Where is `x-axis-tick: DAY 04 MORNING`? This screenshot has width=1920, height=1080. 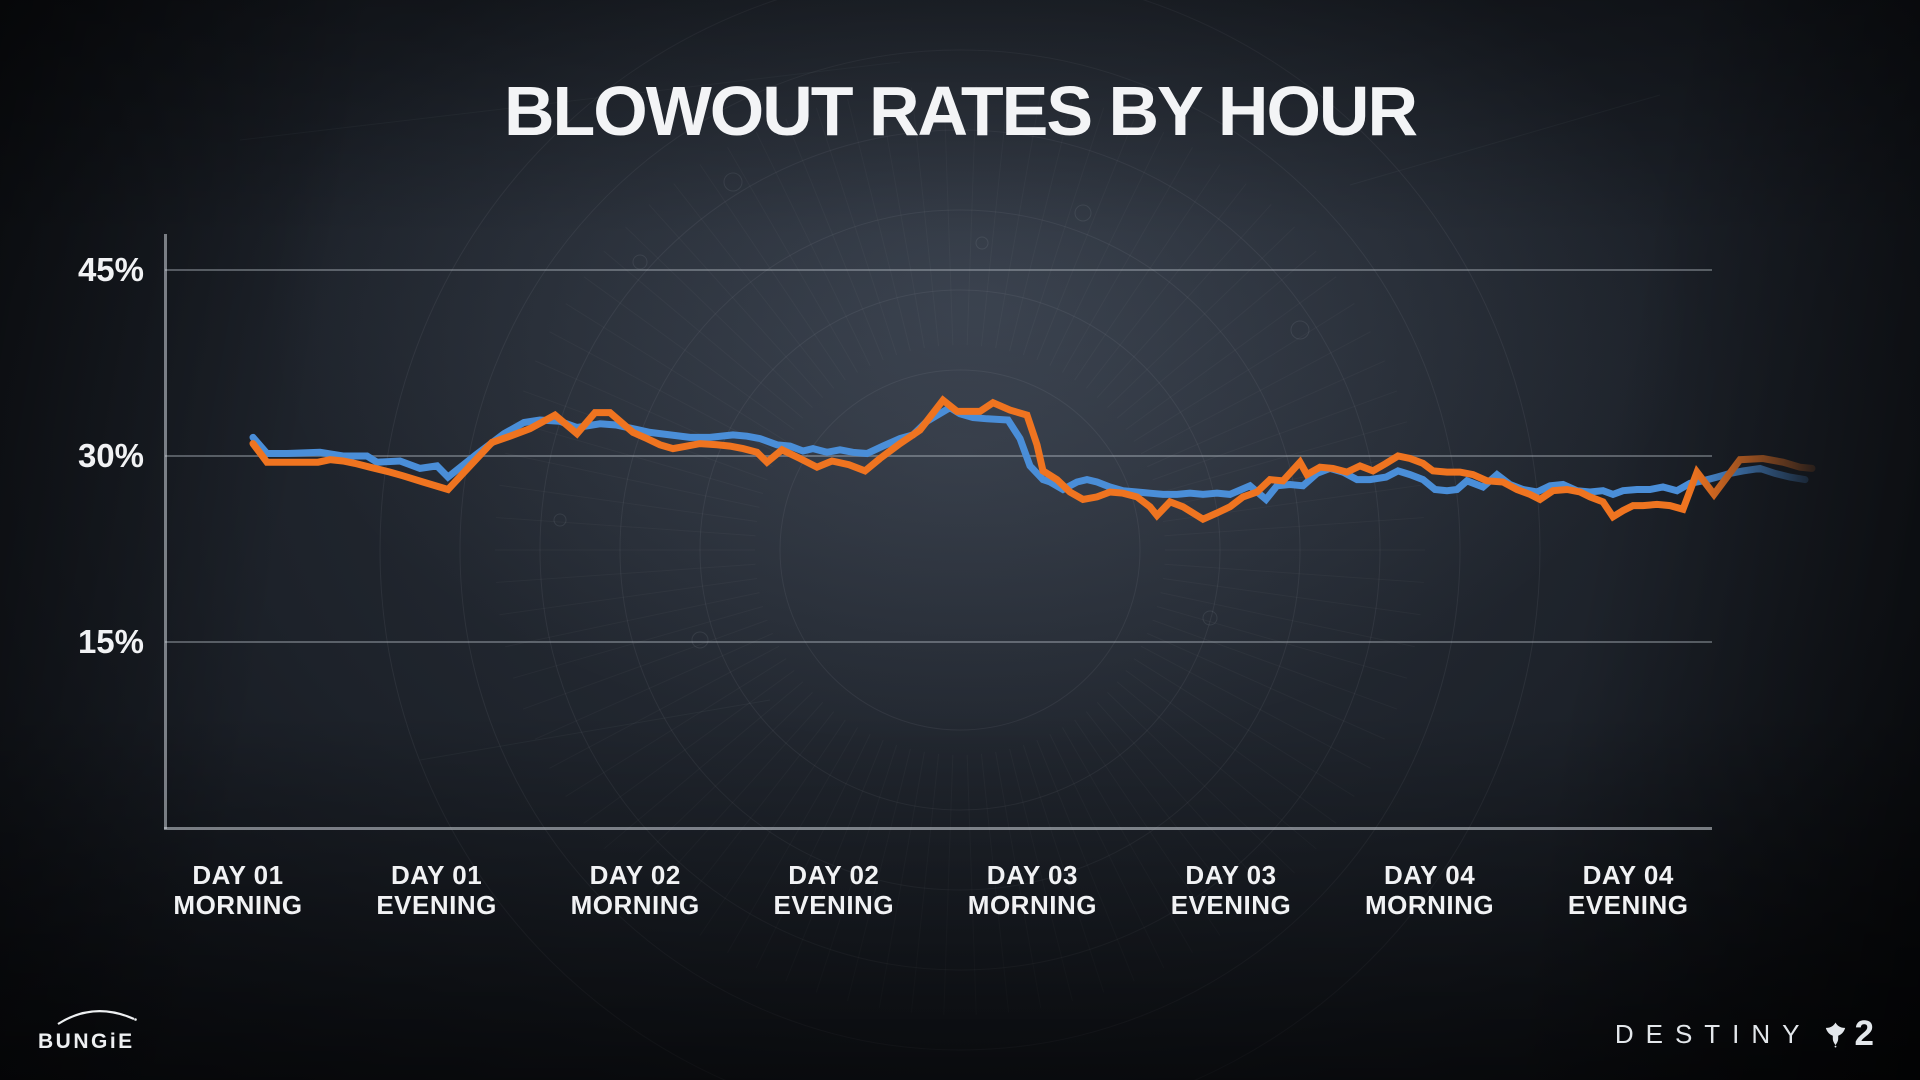 x-axis-tick: DAY 04 MORNING is located at coordinates (1430, 890).